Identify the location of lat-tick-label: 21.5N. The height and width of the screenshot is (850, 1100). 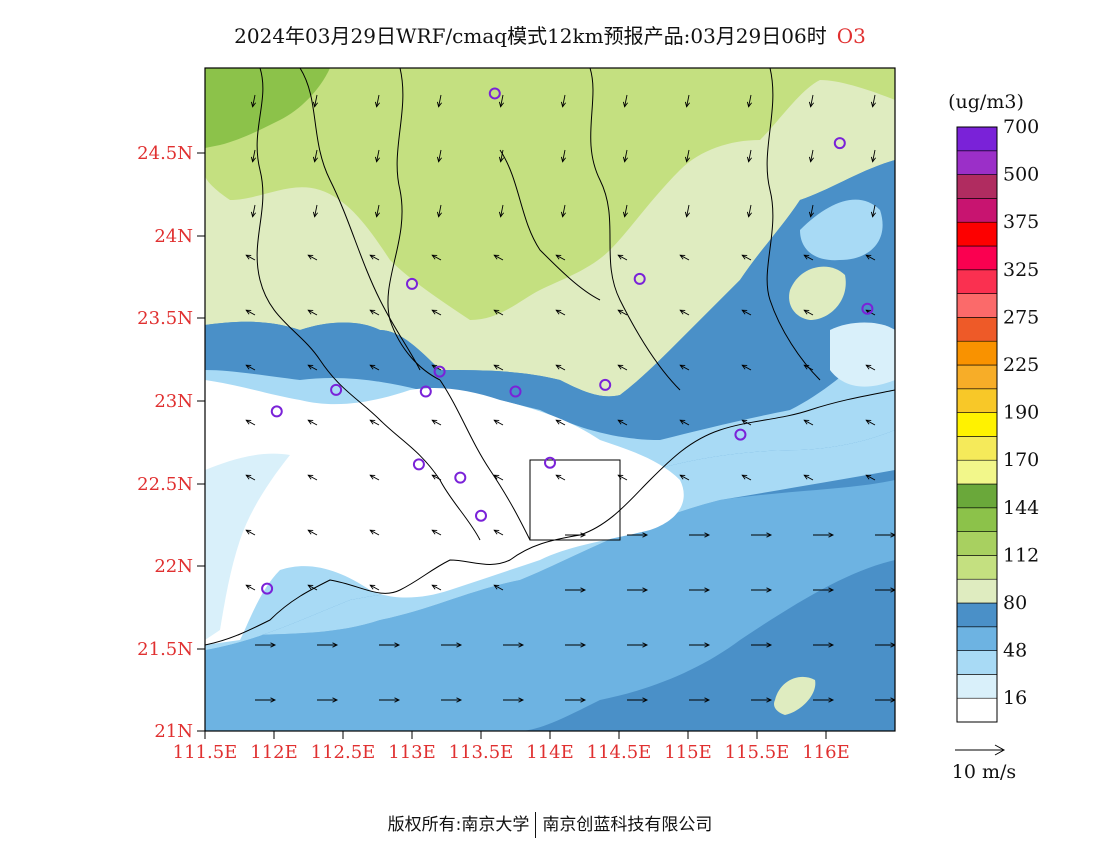
(165, 649).